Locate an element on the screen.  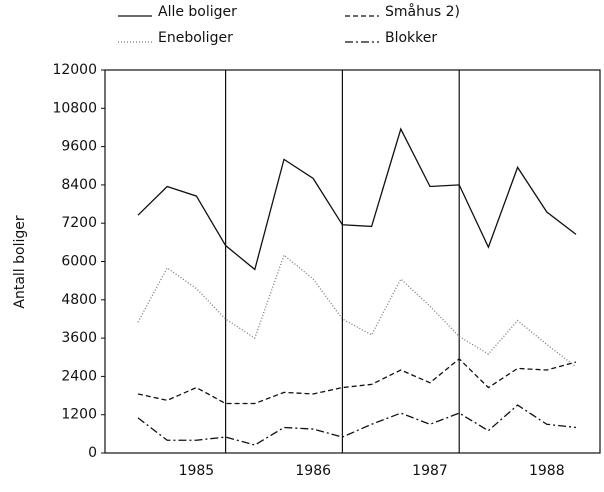
y-tick-label: 2400 is located at coordinates (79, 376).